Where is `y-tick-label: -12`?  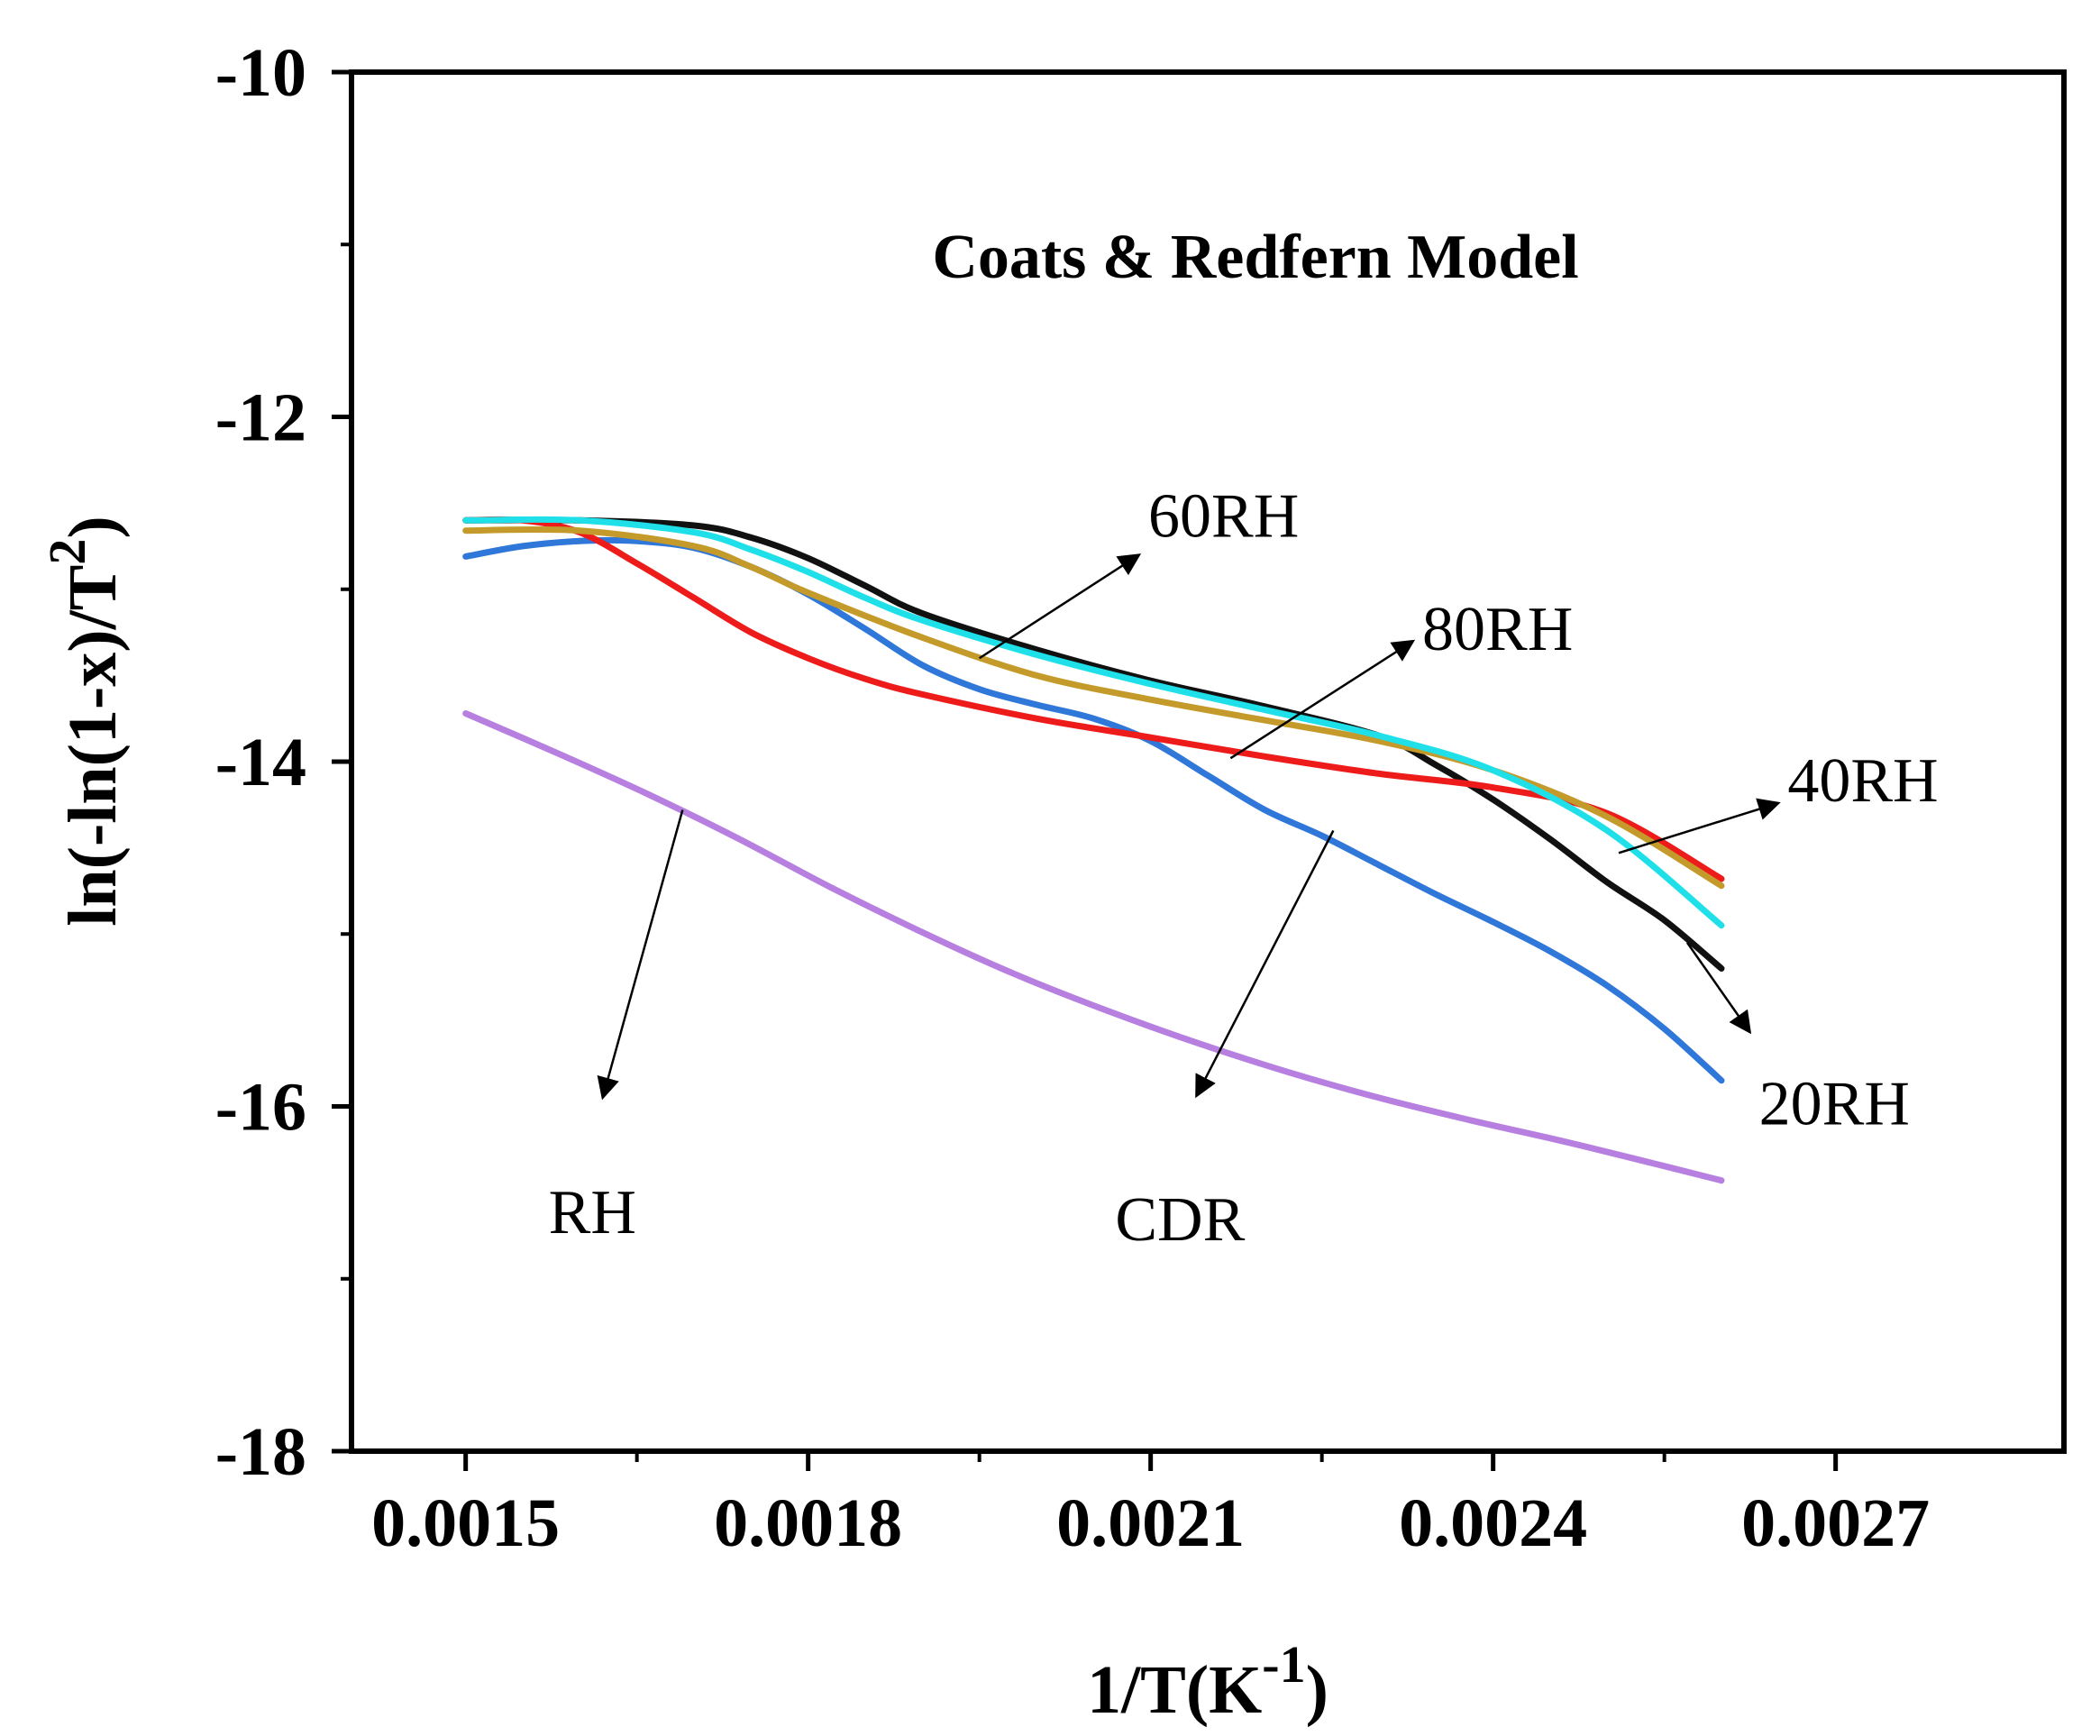
y-tick-label: -12 is located at coordinates (260, 418).